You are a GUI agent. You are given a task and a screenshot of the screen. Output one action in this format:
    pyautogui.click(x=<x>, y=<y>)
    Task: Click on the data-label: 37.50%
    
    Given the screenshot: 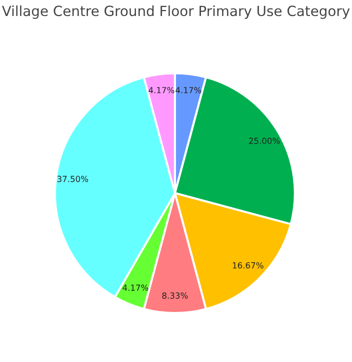 What is the action you would take?
    pyautogui.click(x=72, y=179)
    